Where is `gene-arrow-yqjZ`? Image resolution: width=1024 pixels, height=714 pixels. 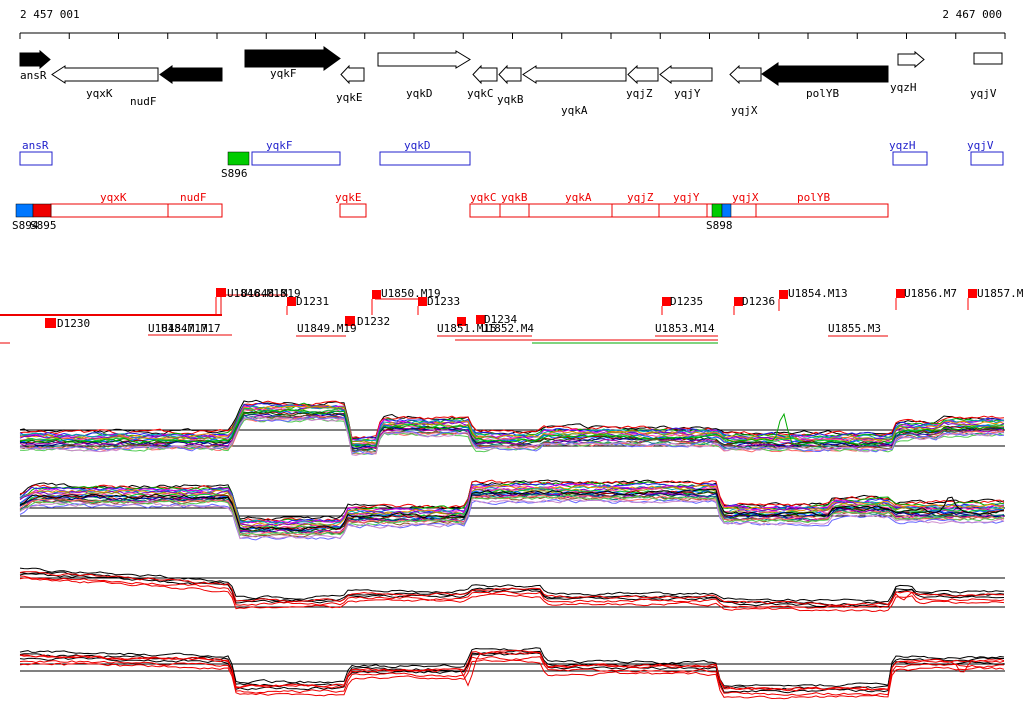 gene-arrow-yqjZ is located at coordinates (643, 74).